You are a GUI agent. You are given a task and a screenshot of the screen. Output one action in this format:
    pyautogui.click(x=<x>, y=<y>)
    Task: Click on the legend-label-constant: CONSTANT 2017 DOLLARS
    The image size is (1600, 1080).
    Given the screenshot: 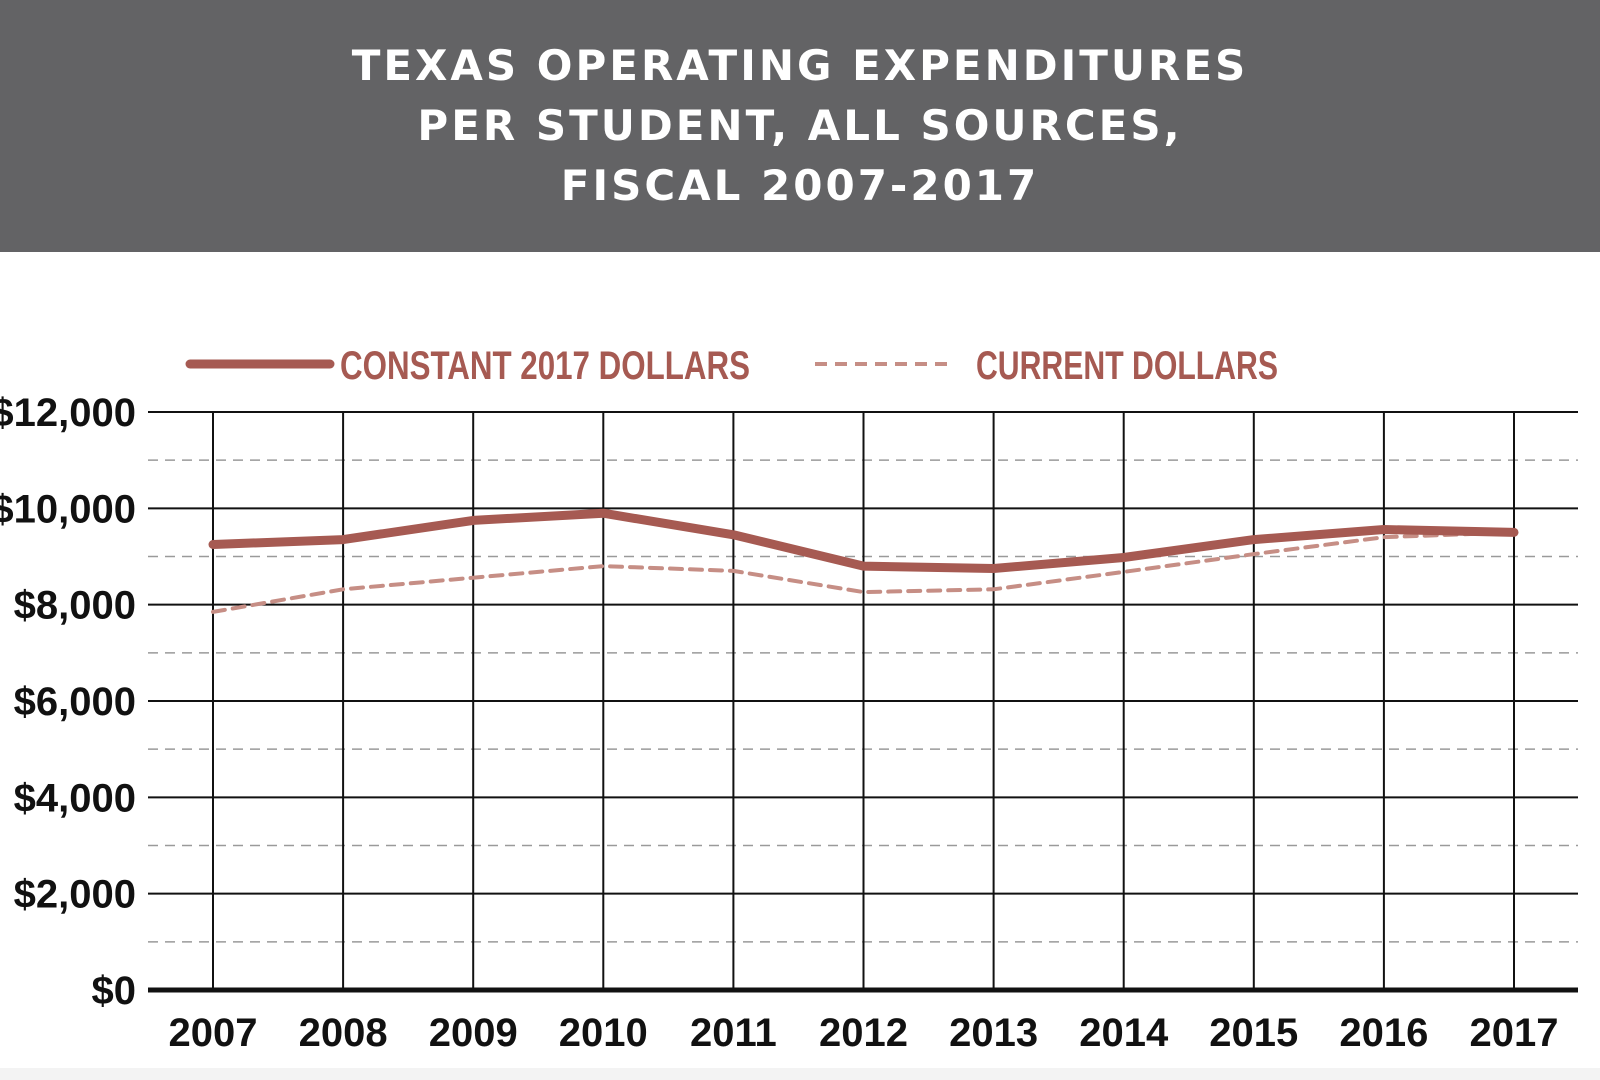 What is the action you would take?
    pyautogui.click(x=545, y=366)
    